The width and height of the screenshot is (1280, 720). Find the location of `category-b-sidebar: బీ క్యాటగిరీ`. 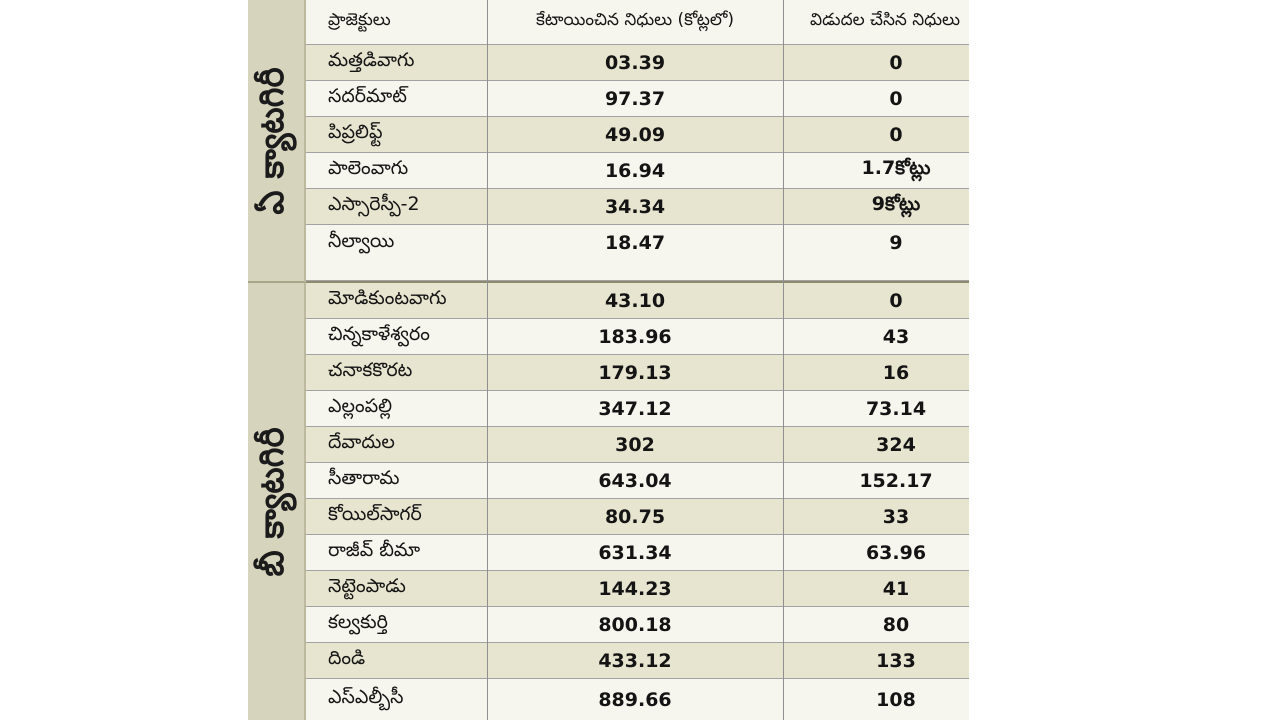

category-b-sidebar: బీ క్యాటగిరీ is located at coordinates (277, 501).